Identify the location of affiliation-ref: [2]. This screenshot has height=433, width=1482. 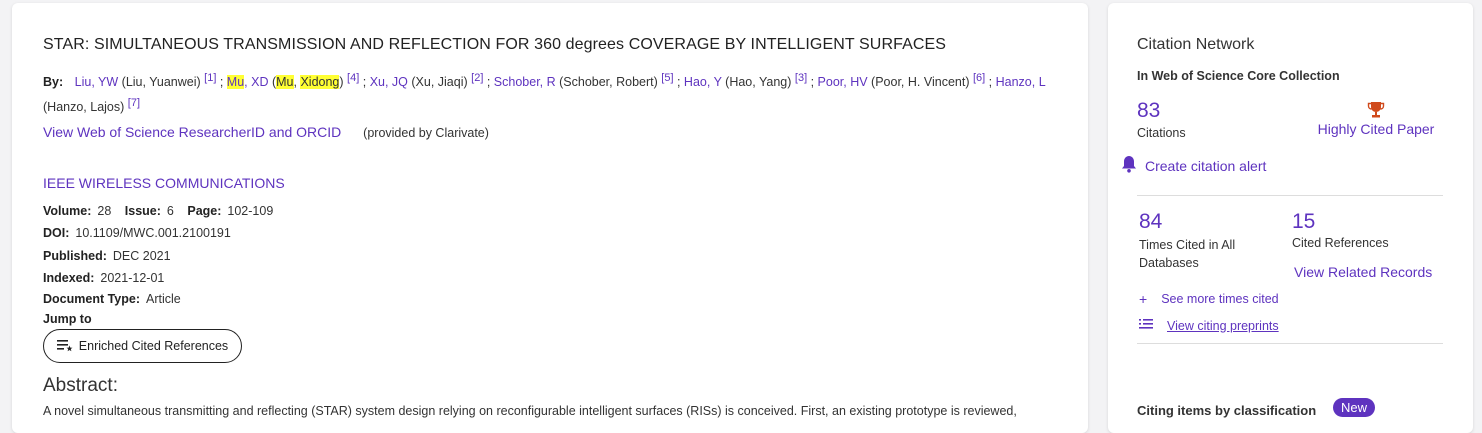
(477, 78).